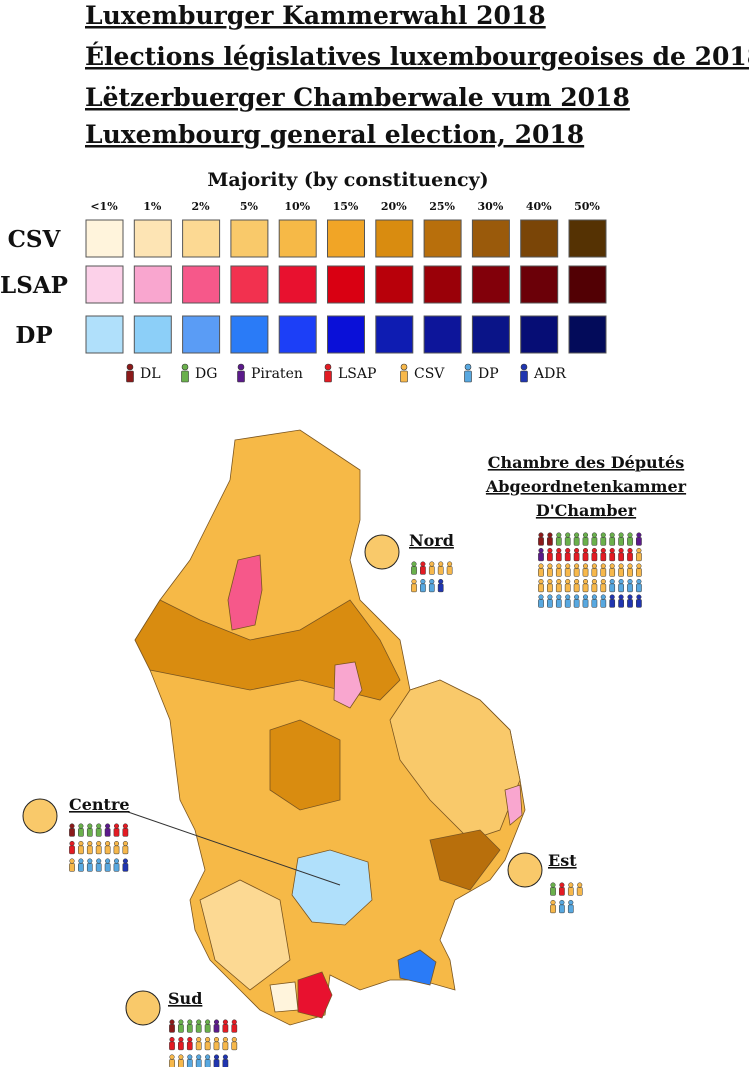 The image size is (749, 1071). Describe the element at coordinates (185, 998) in the screenshot. I see `constituency-name: Sud` at that location.